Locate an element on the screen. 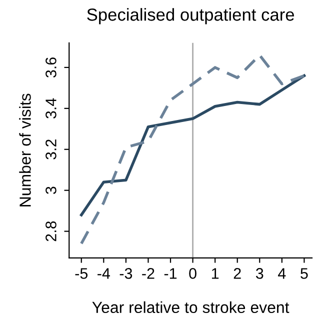 The height and width of the screenshot is (320, 320). x-tick-label: -3 is located at coordinates (126, 273).